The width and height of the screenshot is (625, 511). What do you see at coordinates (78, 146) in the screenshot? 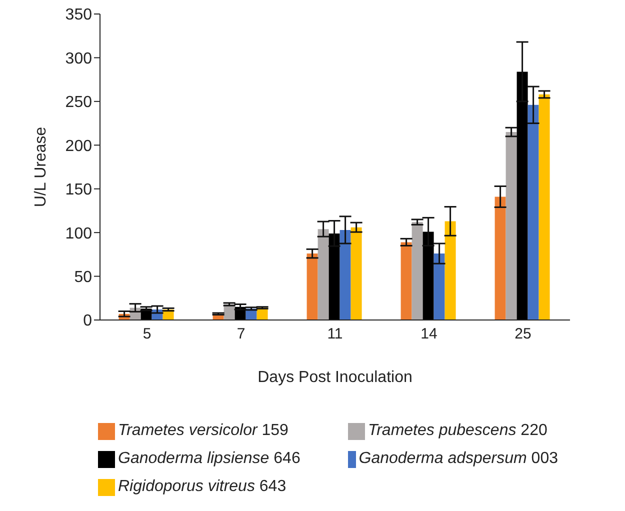
I see `y-tick-label: 200` at bounding box center [78, 146].